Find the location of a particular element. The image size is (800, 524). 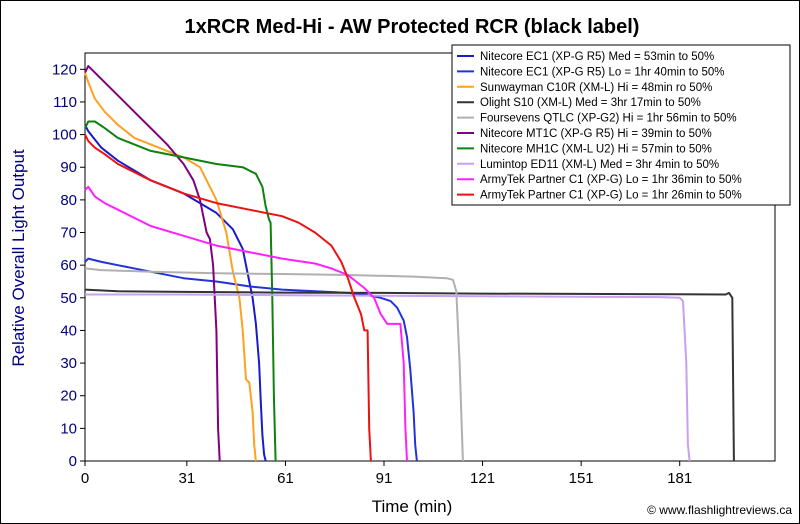

y-tick-label: 120 is located at coordinates (64, 69).